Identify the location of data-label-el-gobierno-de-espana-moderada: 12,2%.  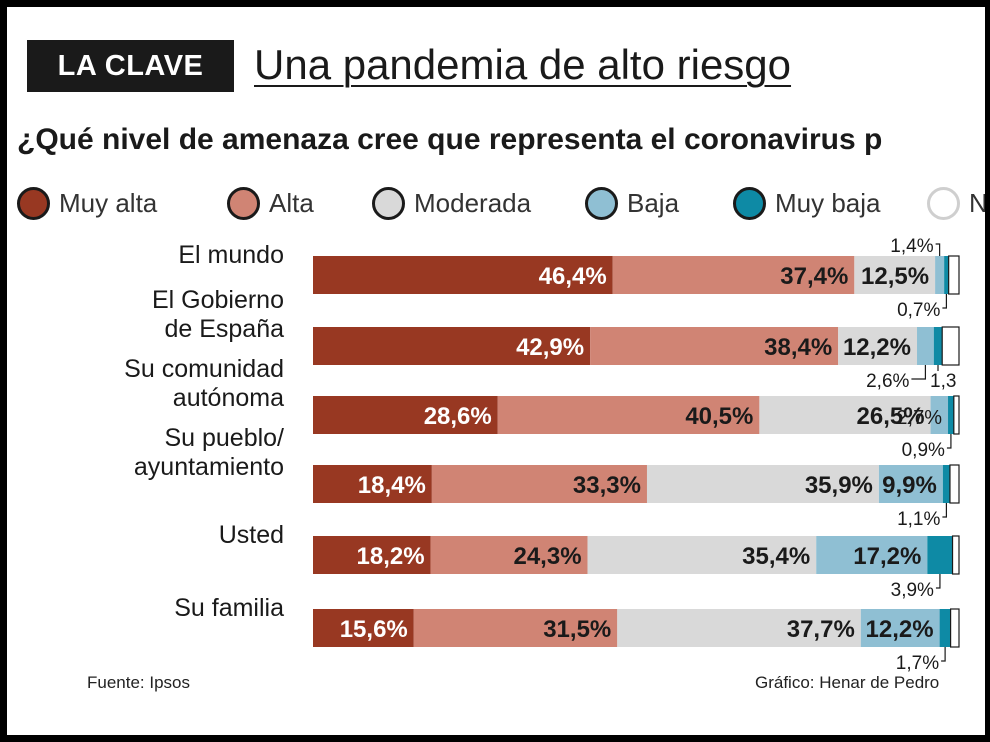
(877, 347).